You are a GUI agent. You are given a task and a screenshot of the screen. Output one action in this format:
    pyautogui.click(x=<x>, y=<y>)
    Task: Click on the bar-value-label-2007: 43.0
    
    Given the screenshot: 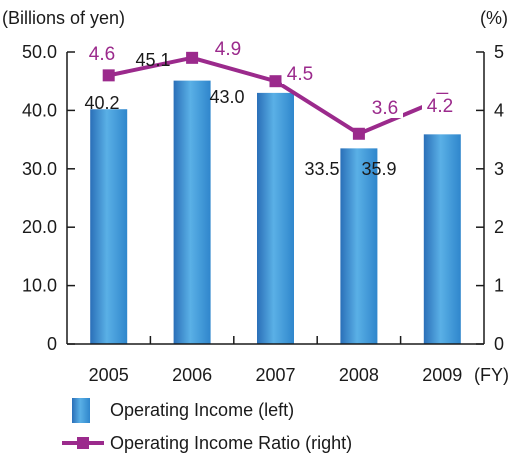 What is the action you would take?
    pyautogui.click(x=226, y=97)
    